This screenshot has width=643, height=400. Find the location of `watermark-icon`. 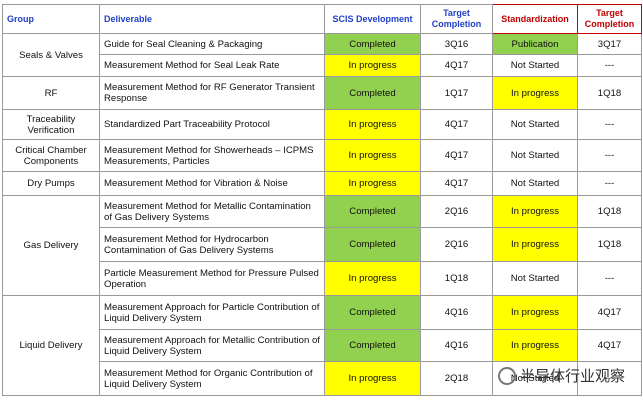

watermark-icon is located at coordinates (506, 375).